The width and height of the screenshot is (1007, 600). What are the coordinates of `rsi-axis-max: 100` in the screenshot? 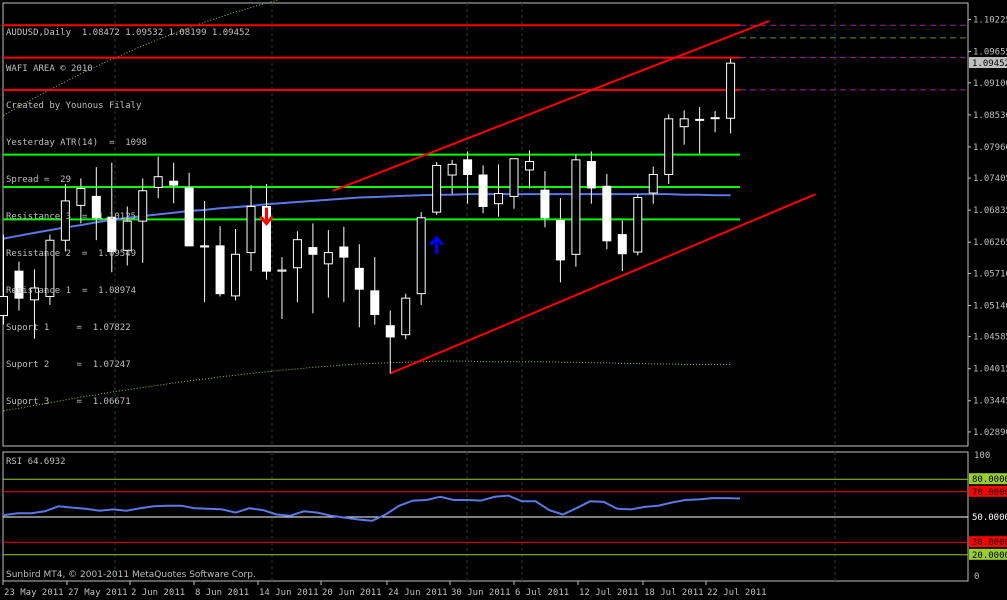 It's located at (982, 456).